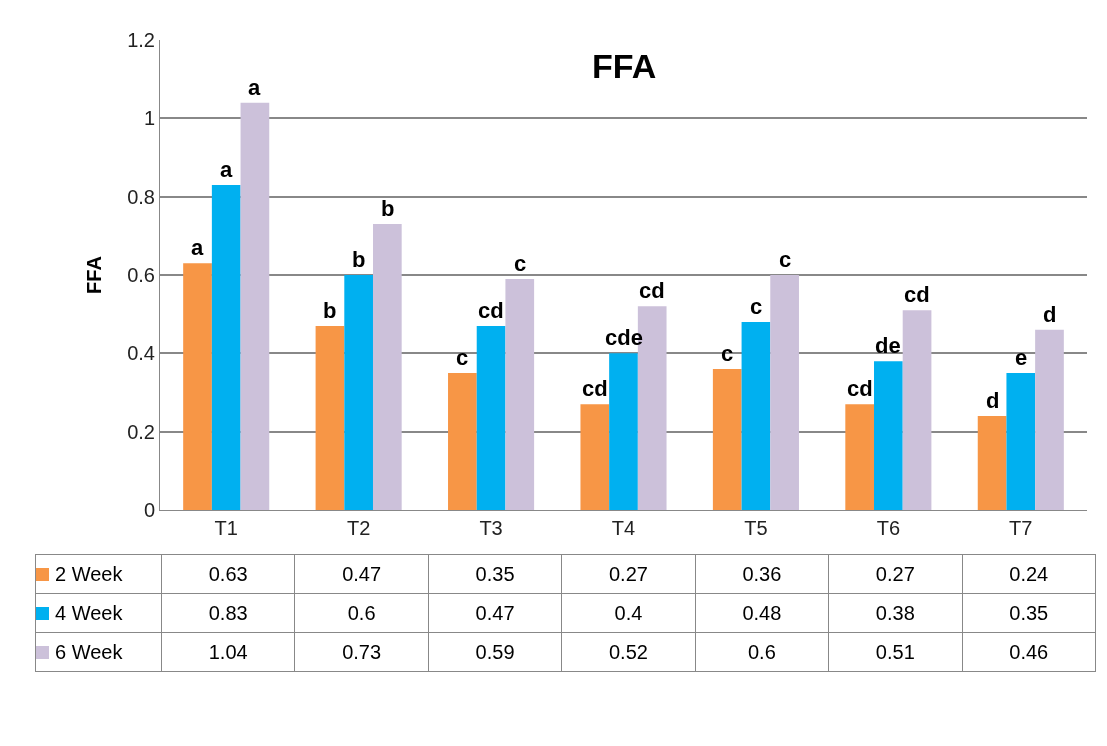 This screenshot has width=1107, height=746. I want to click on x-tick-label: T4, so click(623, 528).